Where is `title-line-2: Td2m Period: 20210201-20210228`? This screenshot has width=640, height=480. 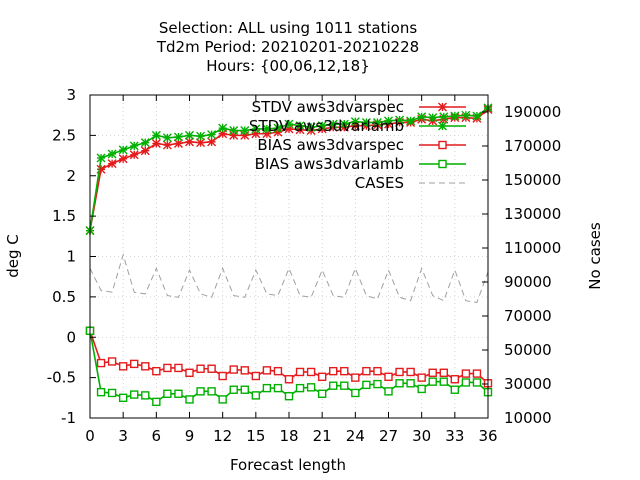
title-line-2: Td2m Period: 20210201-20210228 is located at coordinates (287, 47).